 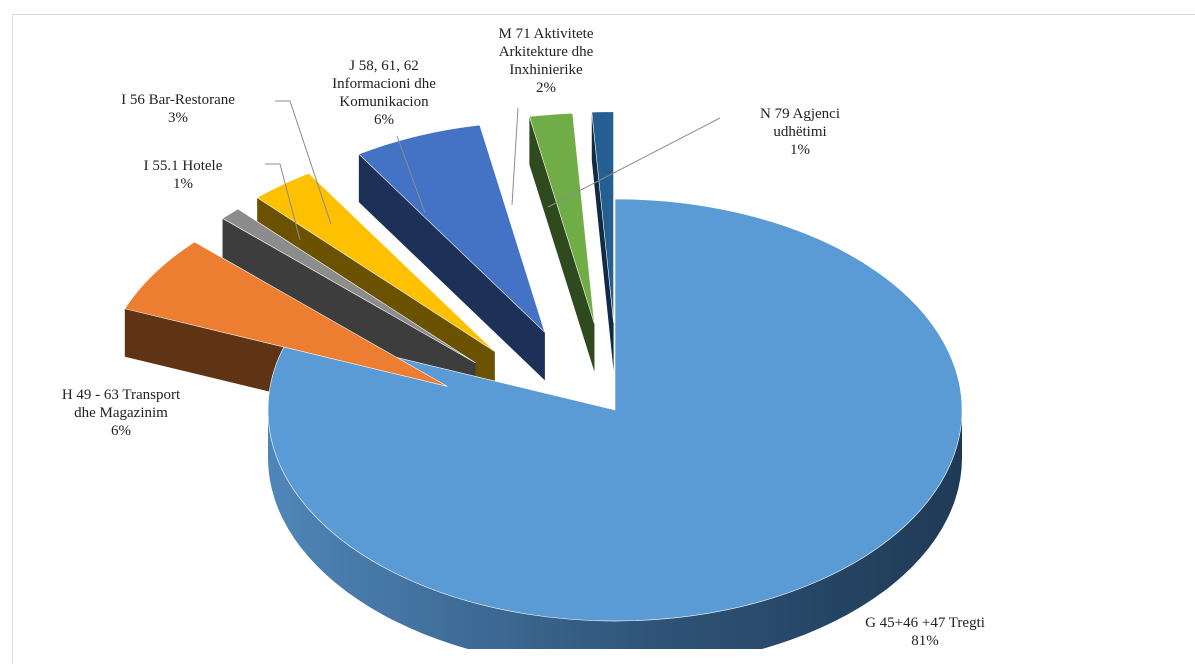 I want to click on leader-line-agjenci, so click(x=634, y=162).